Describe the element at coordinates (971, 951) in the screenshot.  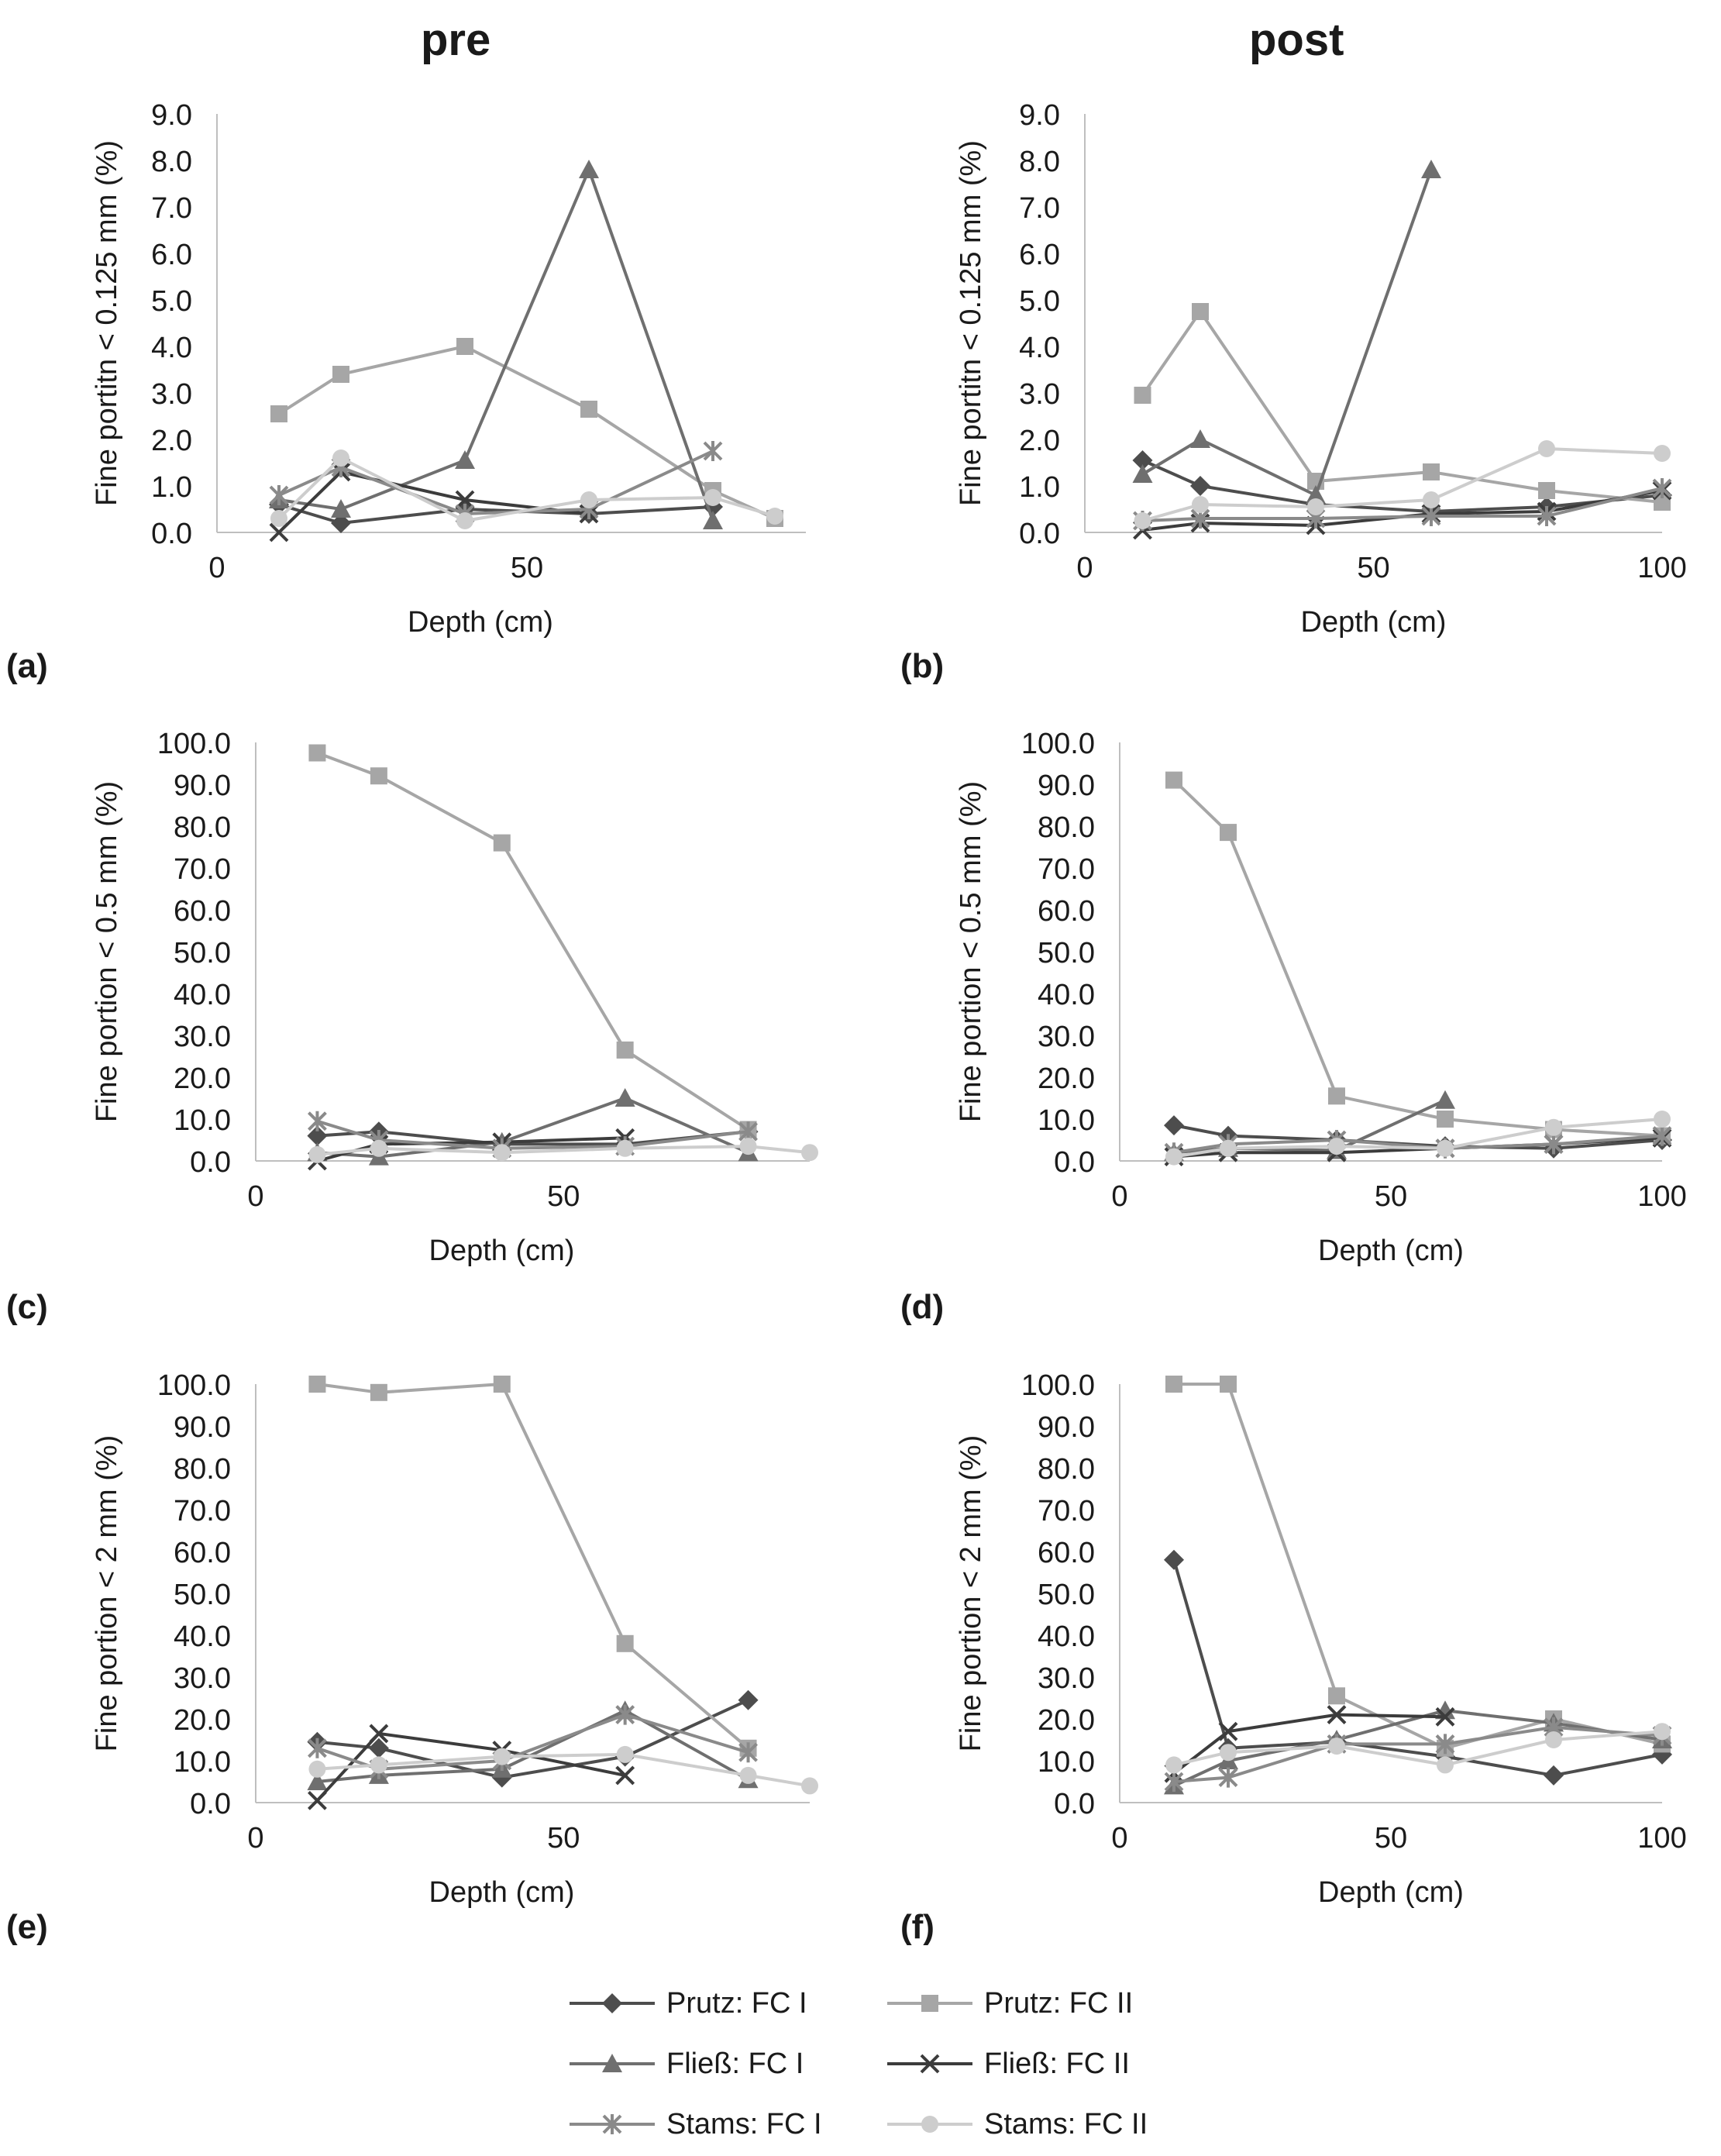
I see `y-axis-label: Fine portion < 0.5 mm (%)` at that location.